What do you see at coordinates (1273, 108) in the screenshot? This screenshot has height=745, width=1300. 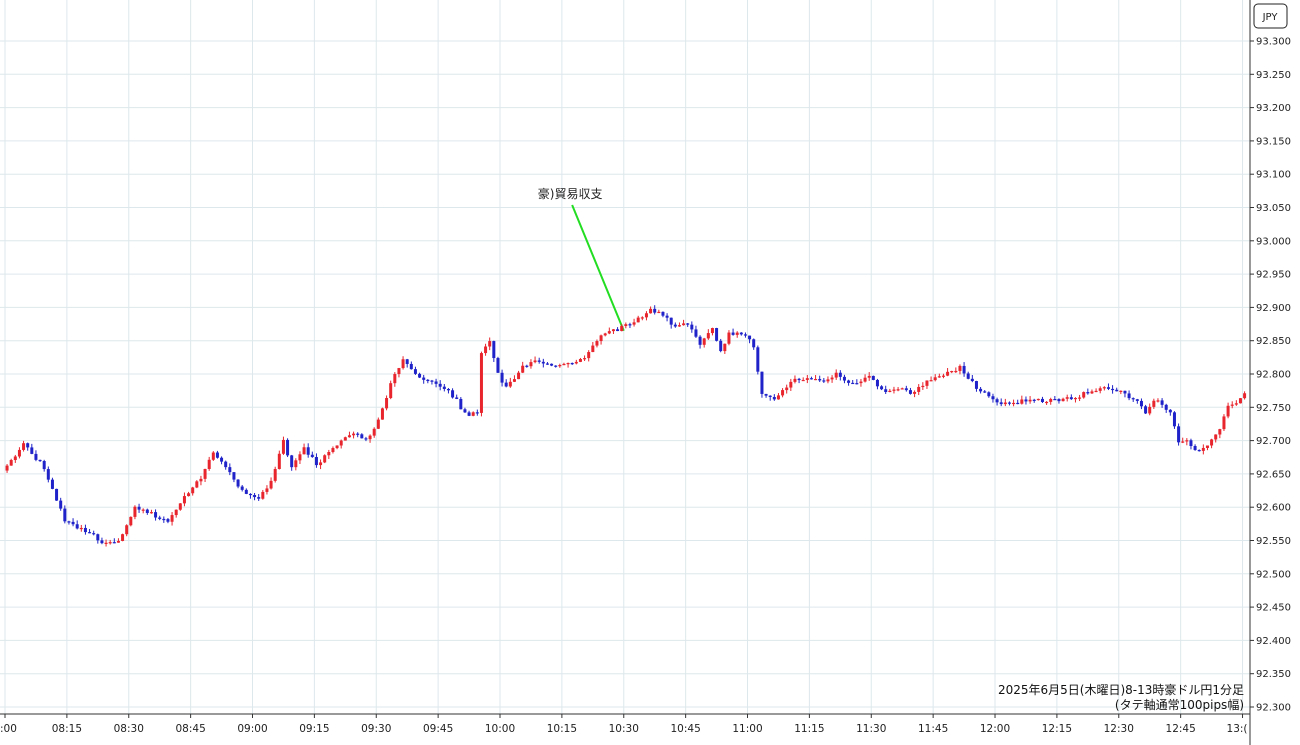 I see `y-tick-label: 93.200` at bounding box center [1273, 108].